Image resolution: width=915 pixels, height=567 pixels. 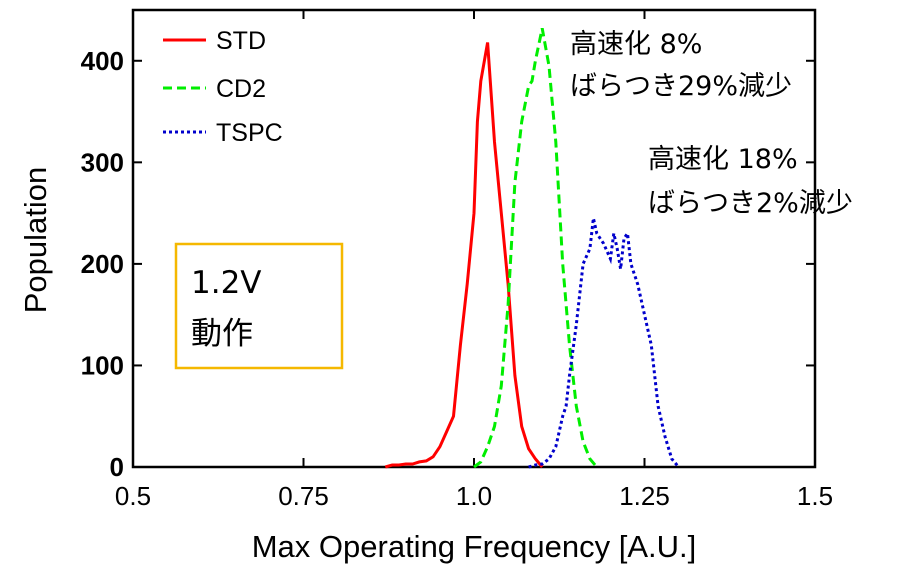 I want to click on condition-box: 1.2V 動作, so click(x=259, y=306).